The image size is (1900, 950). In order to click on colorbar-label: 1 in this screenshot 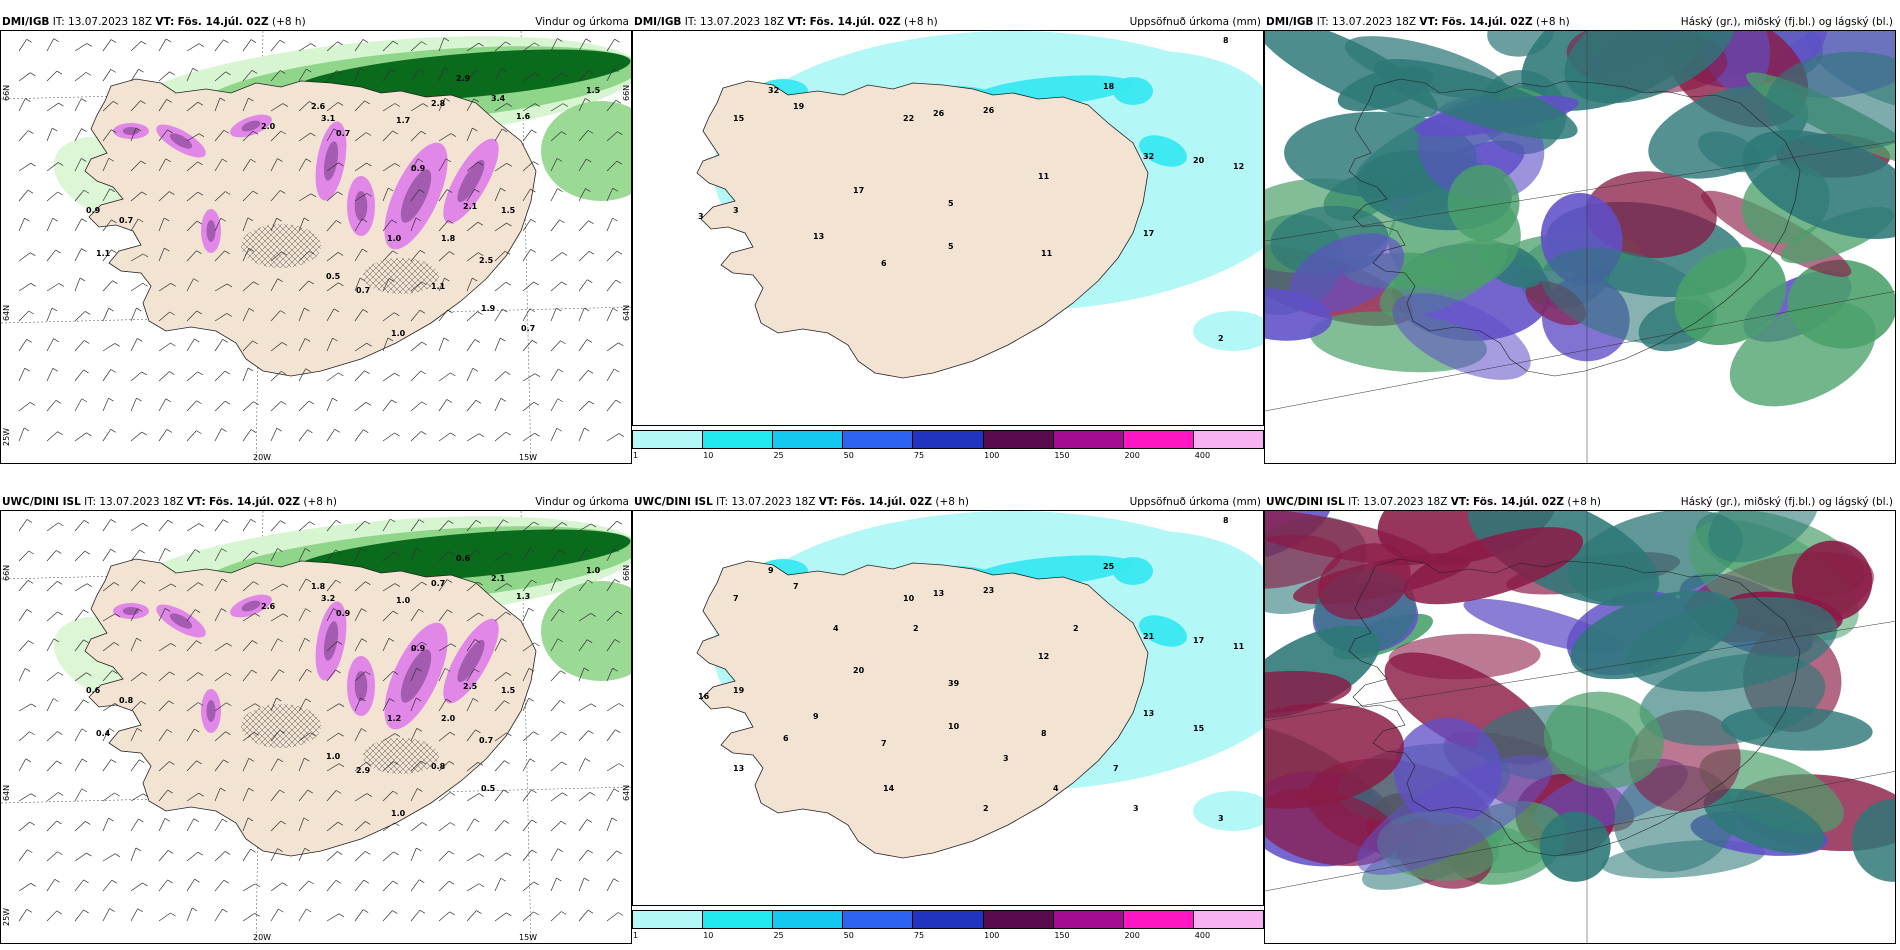, I will do `click(636, 455)`.